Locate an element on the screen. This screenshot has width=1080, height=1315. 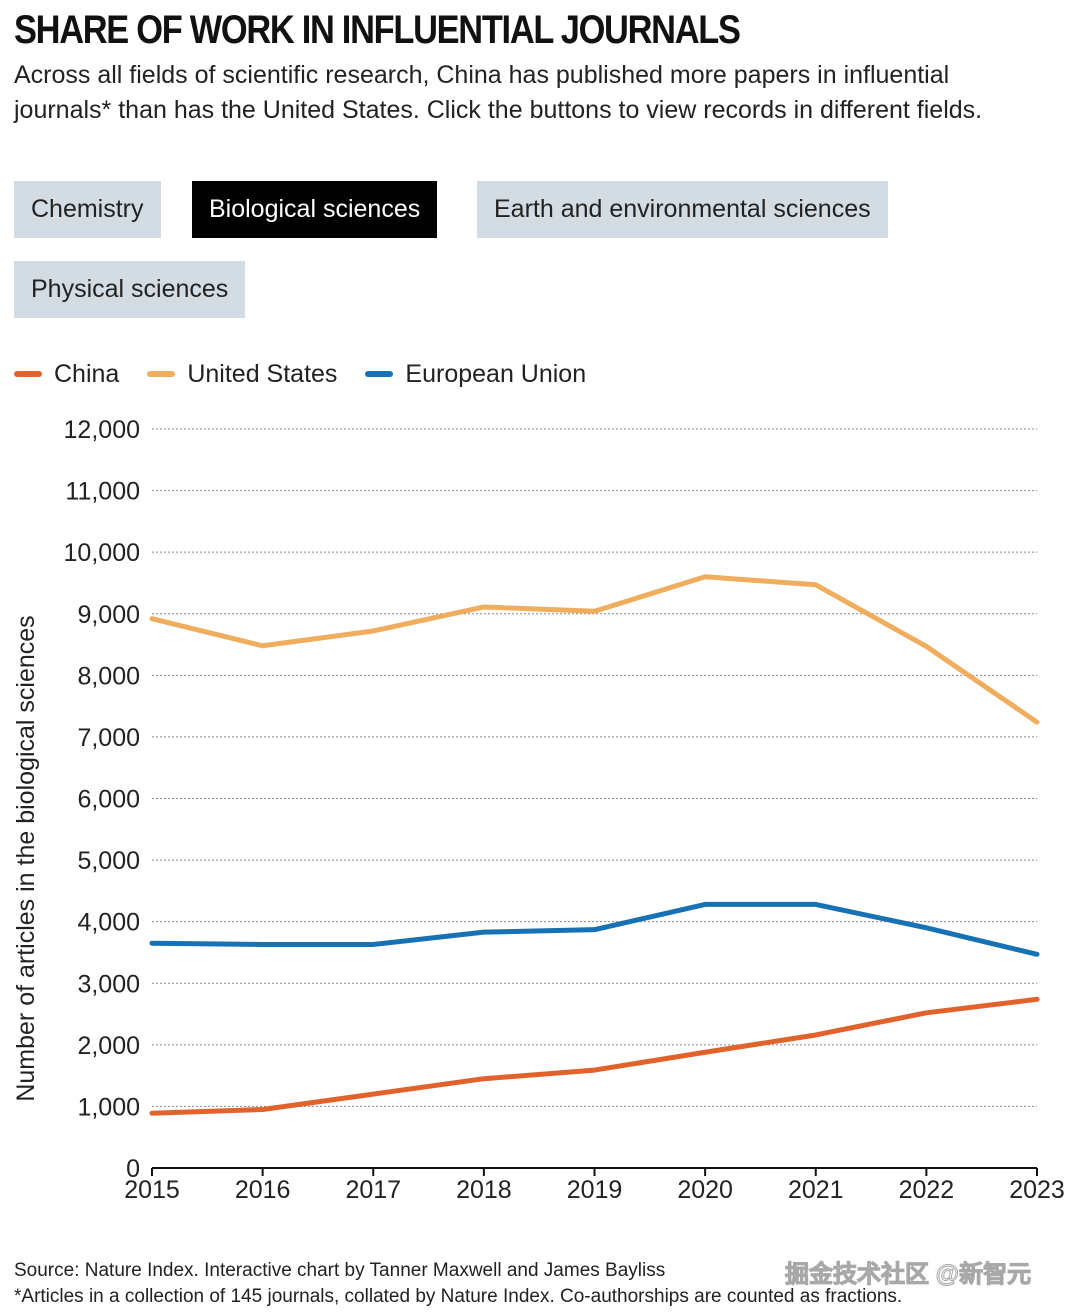
biological-sciences-button: Biological sciences is located at coordinates (315, 209).